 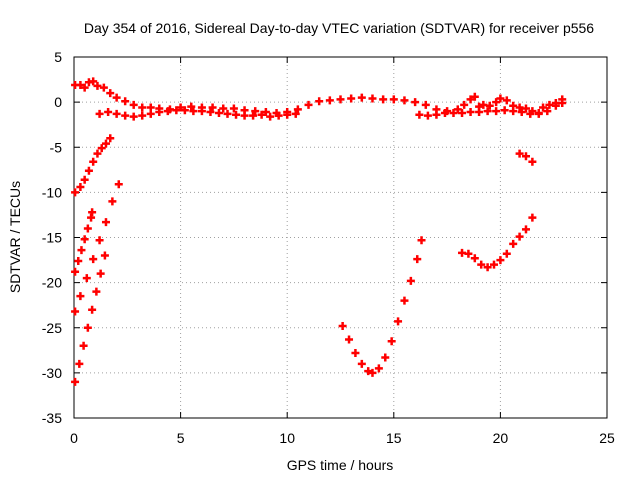 I want to click on y-tick-label: -15, so click(x=52, y=238).